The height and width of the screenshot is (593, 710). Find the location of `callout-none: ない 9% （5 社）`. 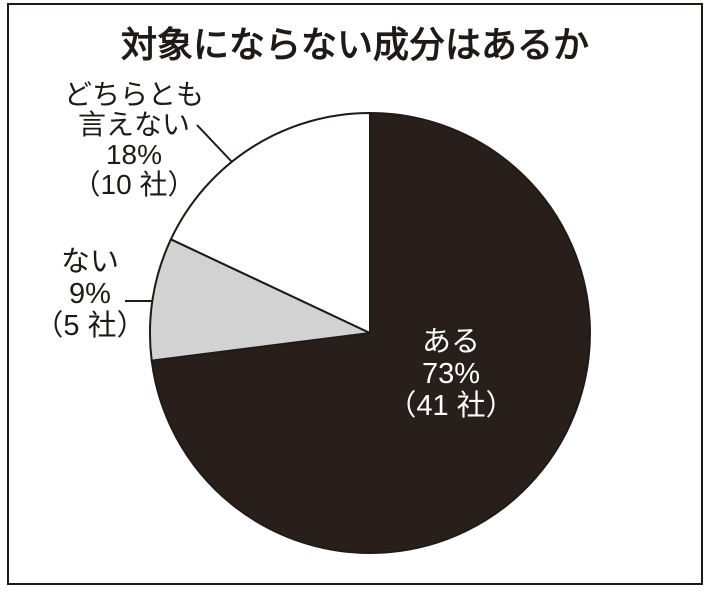

callout-none: ない 9% （5 社） is located at coordinates (89, 294).